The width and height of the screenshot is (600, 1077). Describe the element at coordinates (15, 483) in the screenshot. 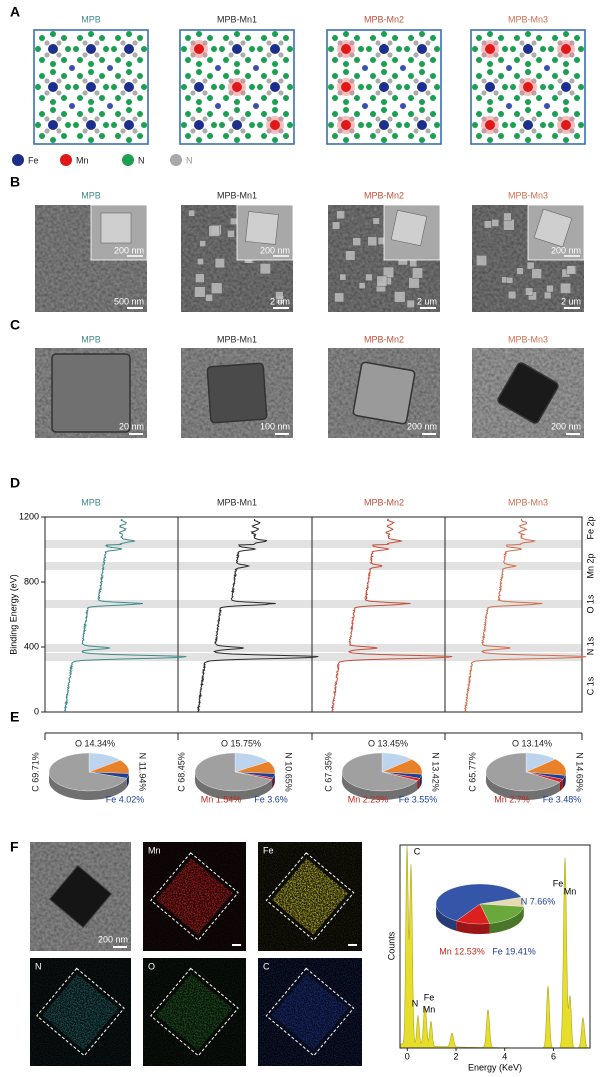

I see `panel-label: D` at that location.